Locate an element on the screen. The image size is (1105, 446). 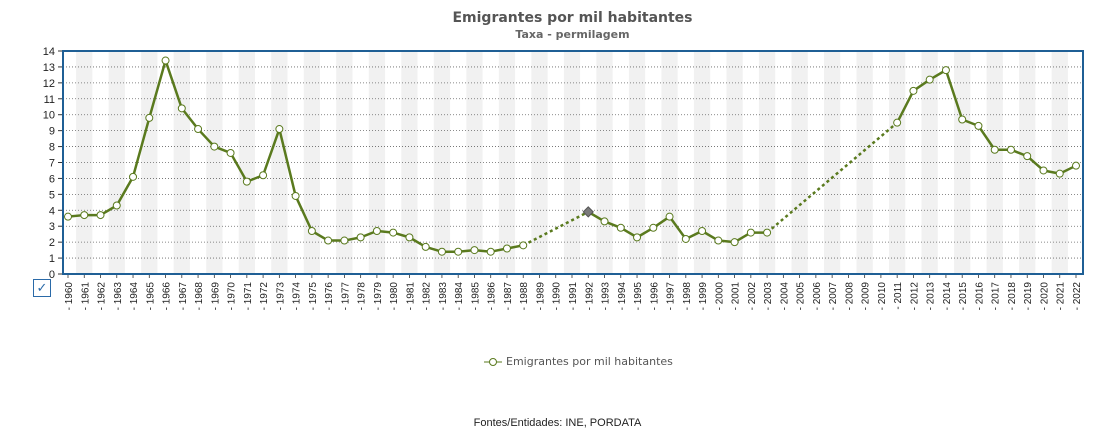
x-tick-label: - 1966 is located at coordinates (167, 296).